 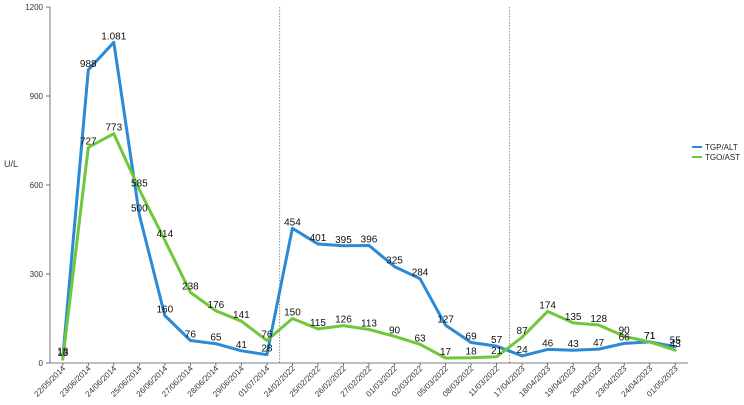 I want to click on data-label: 115, so click(x=318, y=323).